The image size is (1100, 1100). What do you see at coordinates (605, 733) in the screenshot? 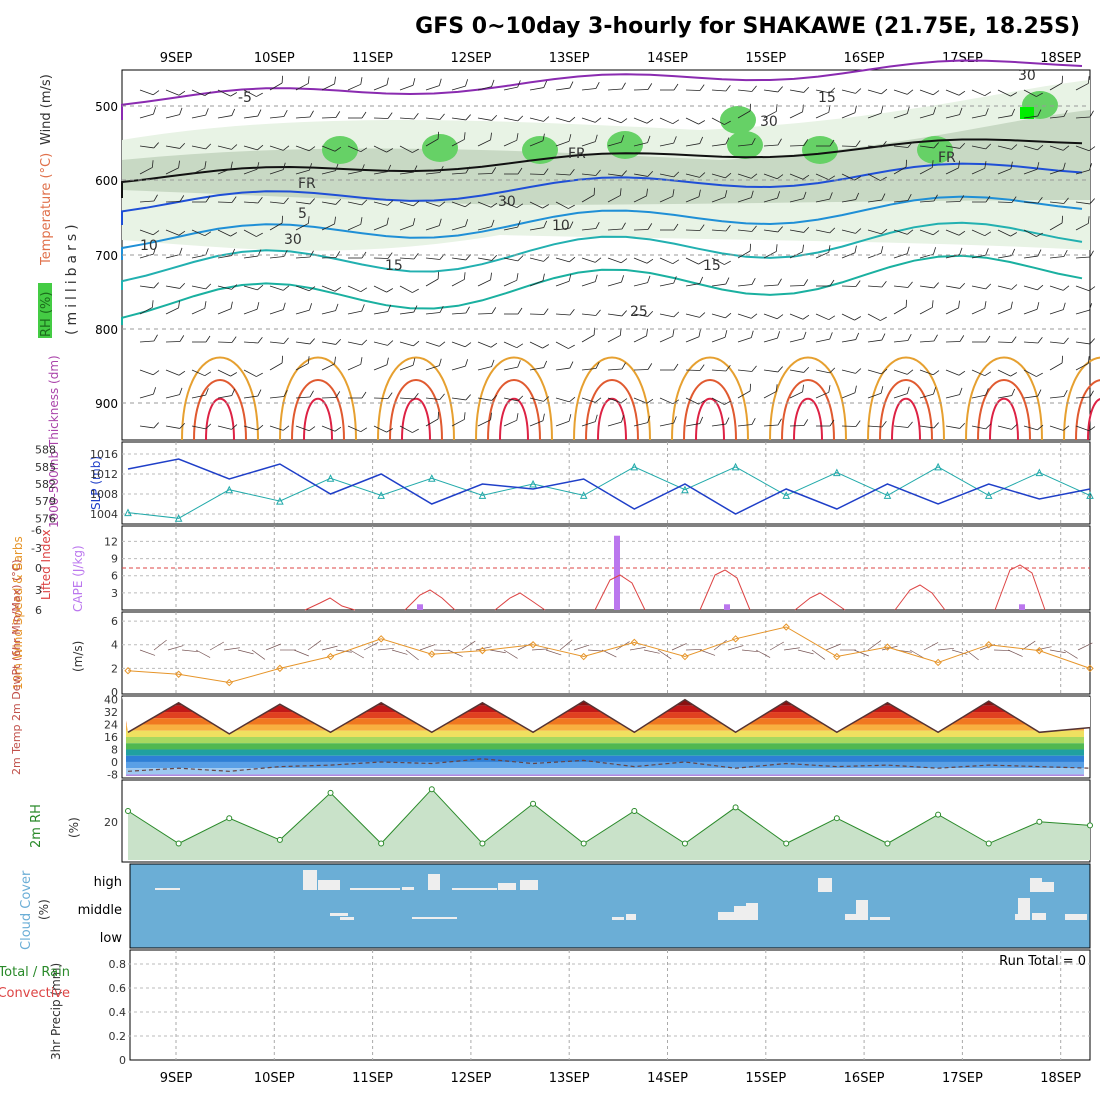
I see `temp-band` at bounding box center [605, 733].